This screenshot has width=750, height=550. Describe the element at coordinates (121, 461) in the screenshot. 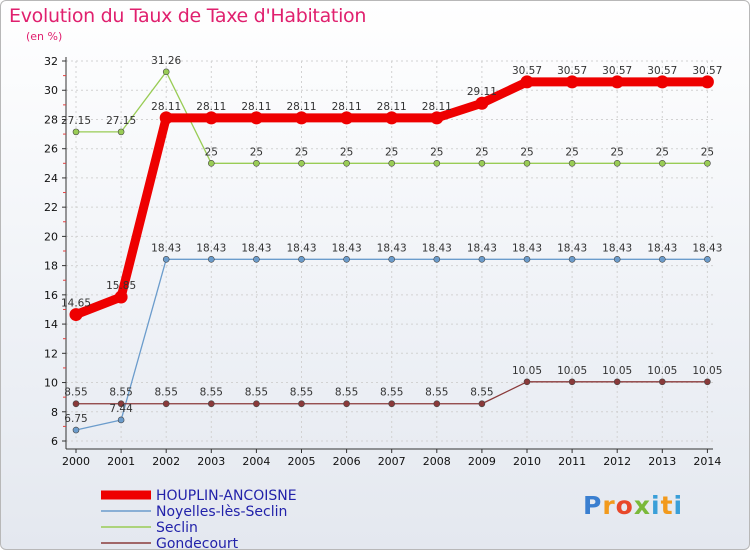

I see `x-tick-label: 2001` at that location.